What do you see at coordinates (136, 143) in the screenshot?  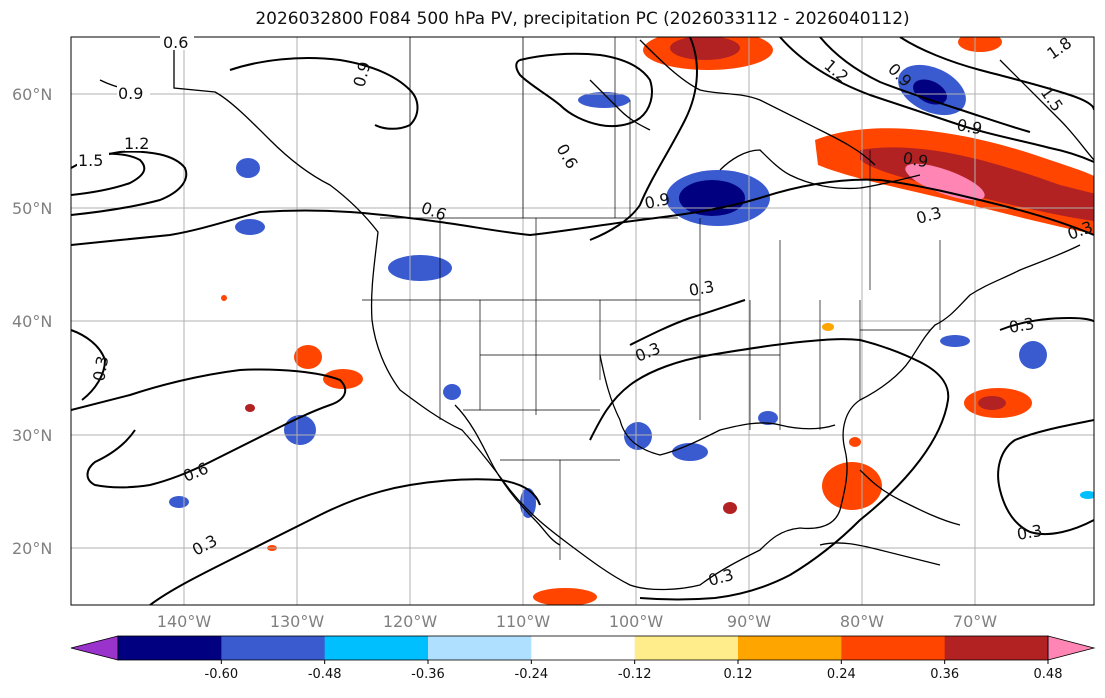 I see `contour-label: 1.2` at bounding box center [136, 143].